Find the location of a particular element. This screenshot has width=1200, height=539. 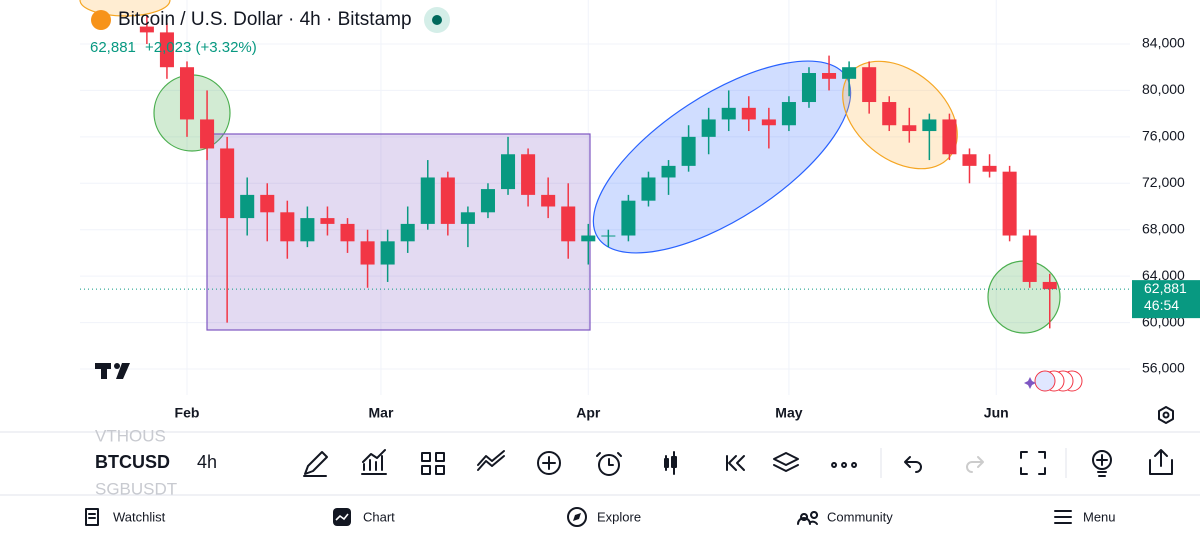

y-tick-label: 64,000 is located at coordinates (1163, 275).